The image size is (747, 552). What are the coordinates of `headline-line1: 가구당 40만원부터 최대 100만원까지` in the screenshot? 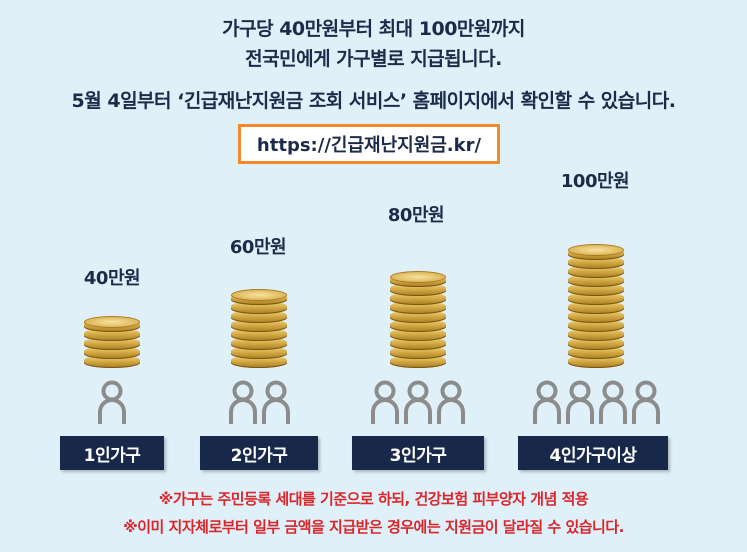 It's located at (373, 29).